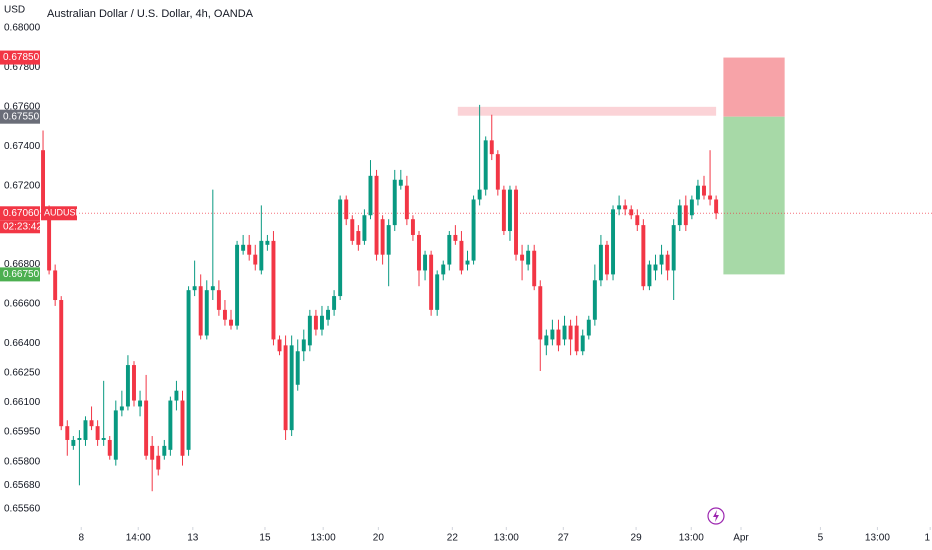 This screenshot has width=932, height=550. What do you see at coordinates (14, 10) in the screenshot?
I see `currency-label: USD` at bounding box center [14, 10].